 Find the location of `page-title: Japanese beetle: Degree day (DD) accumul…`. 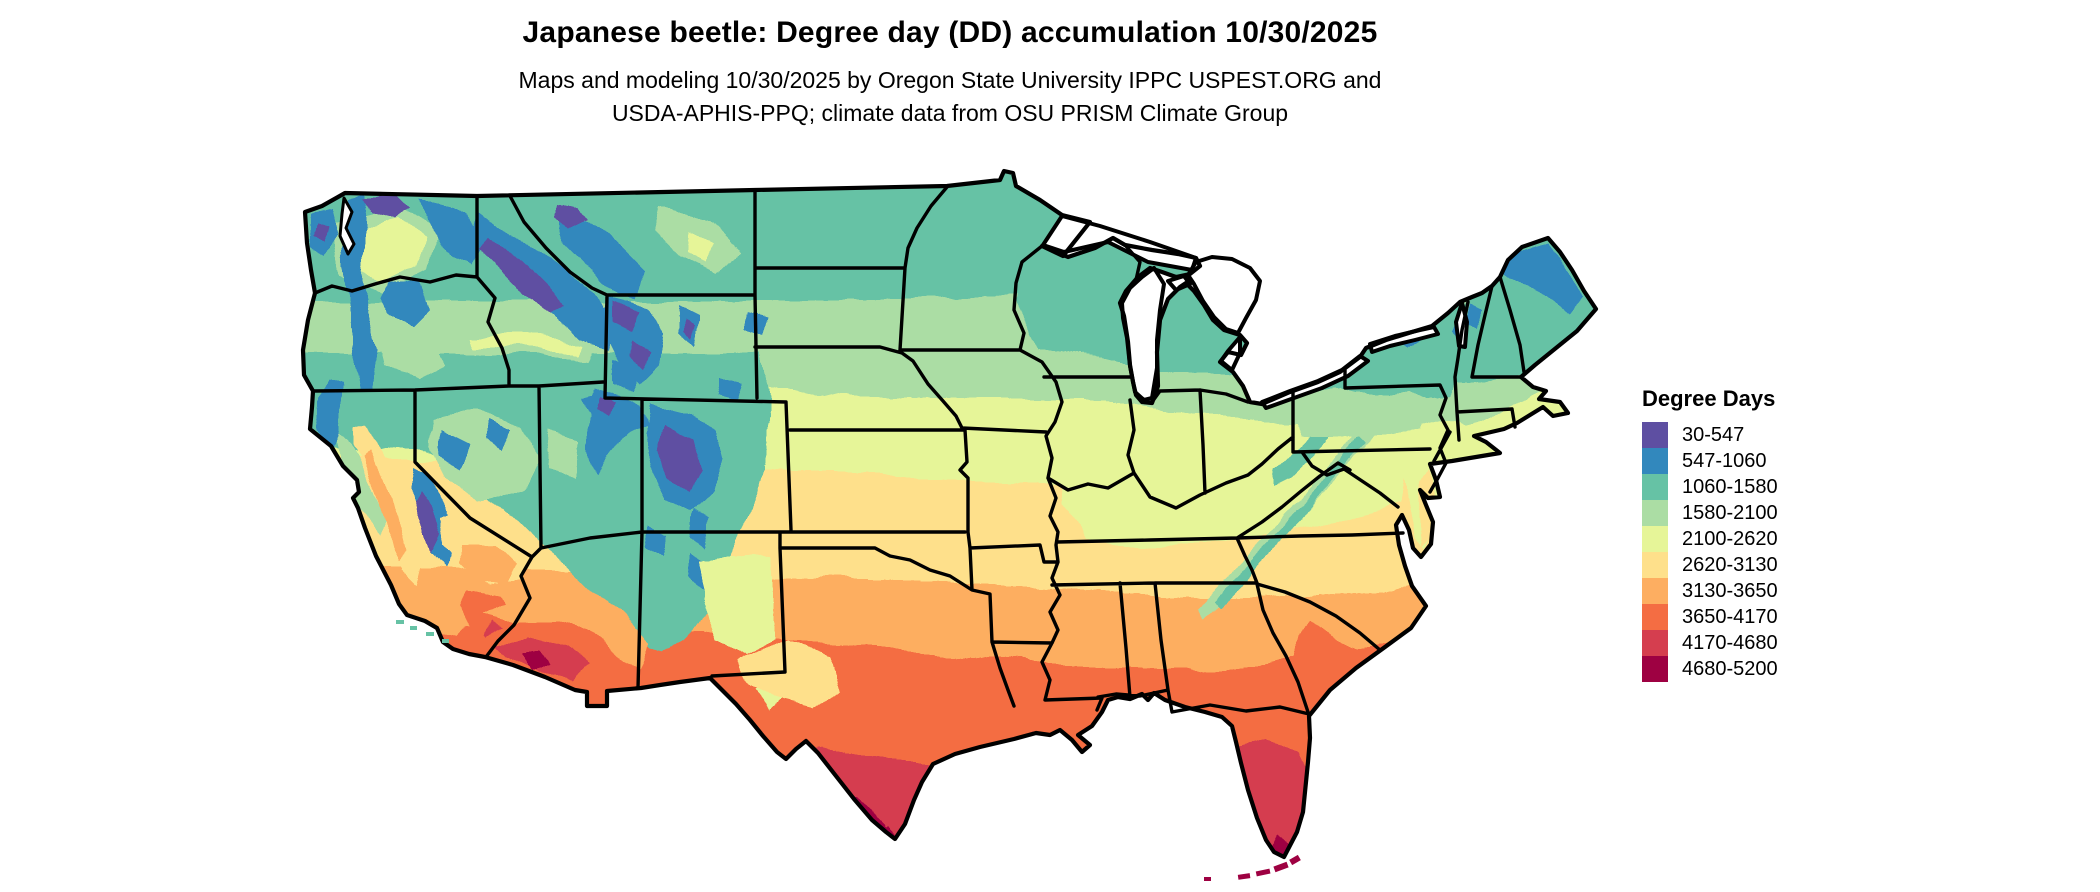

page-title: Japanese beetle: Degree day (DD) accumul… is located at coordinates (950, 32).